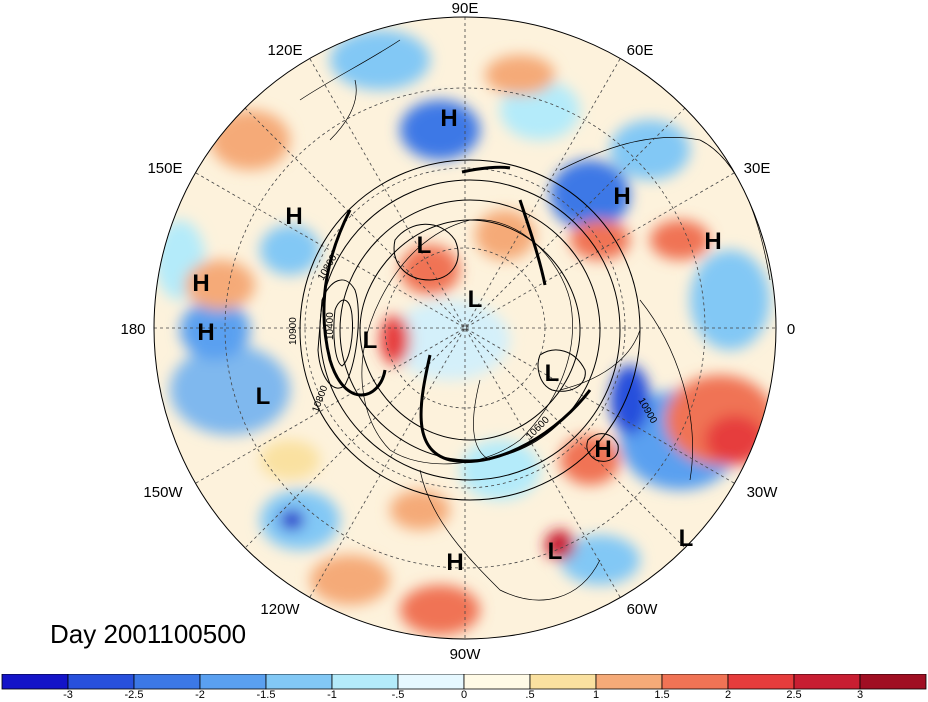 The height and width of the screenshot is (702, 928). Describe the element at coordinates (464, 695) in the screenshot. I see `colorbar-tick-label: 0` at that location.